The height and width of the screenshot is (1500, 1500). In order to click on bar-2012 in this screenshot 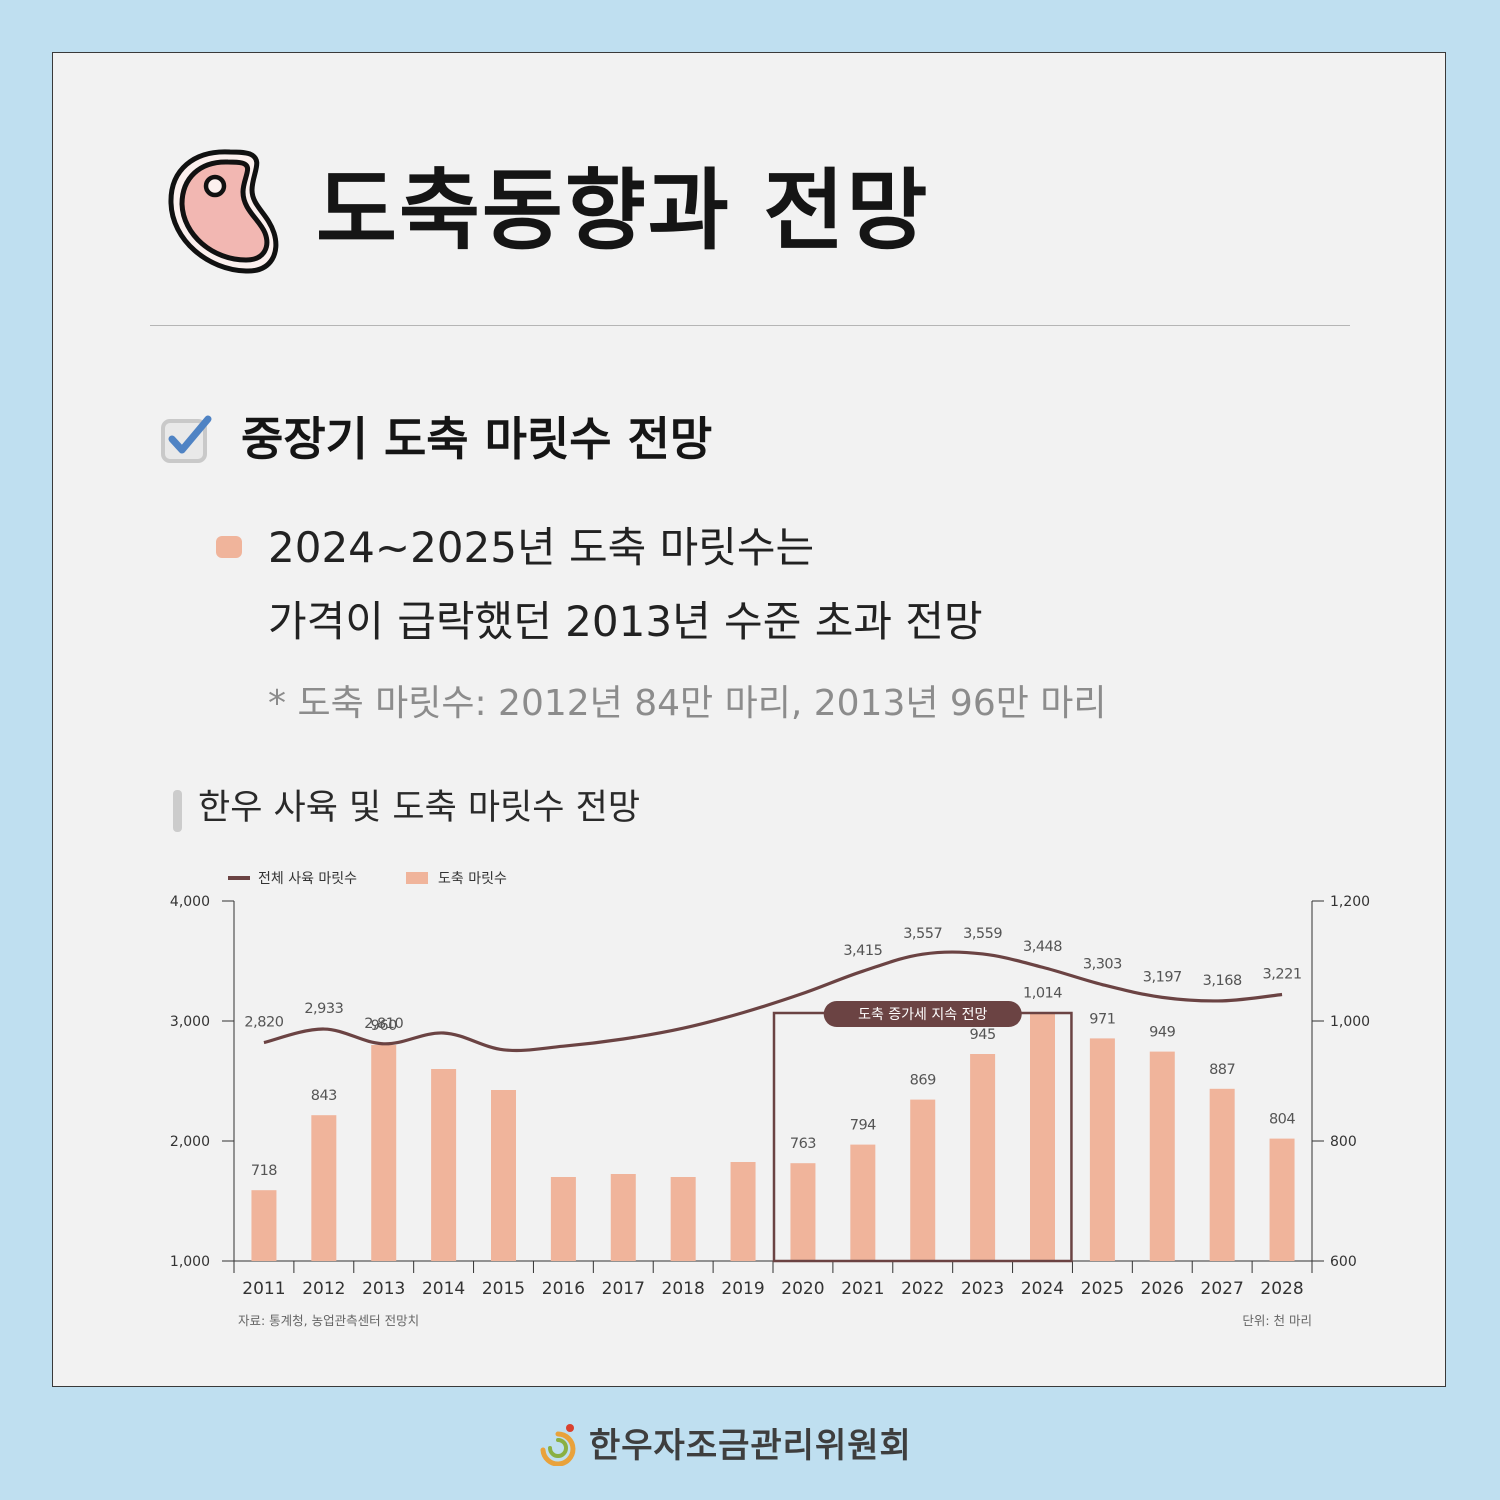, I will do `click(324, 1188)`.